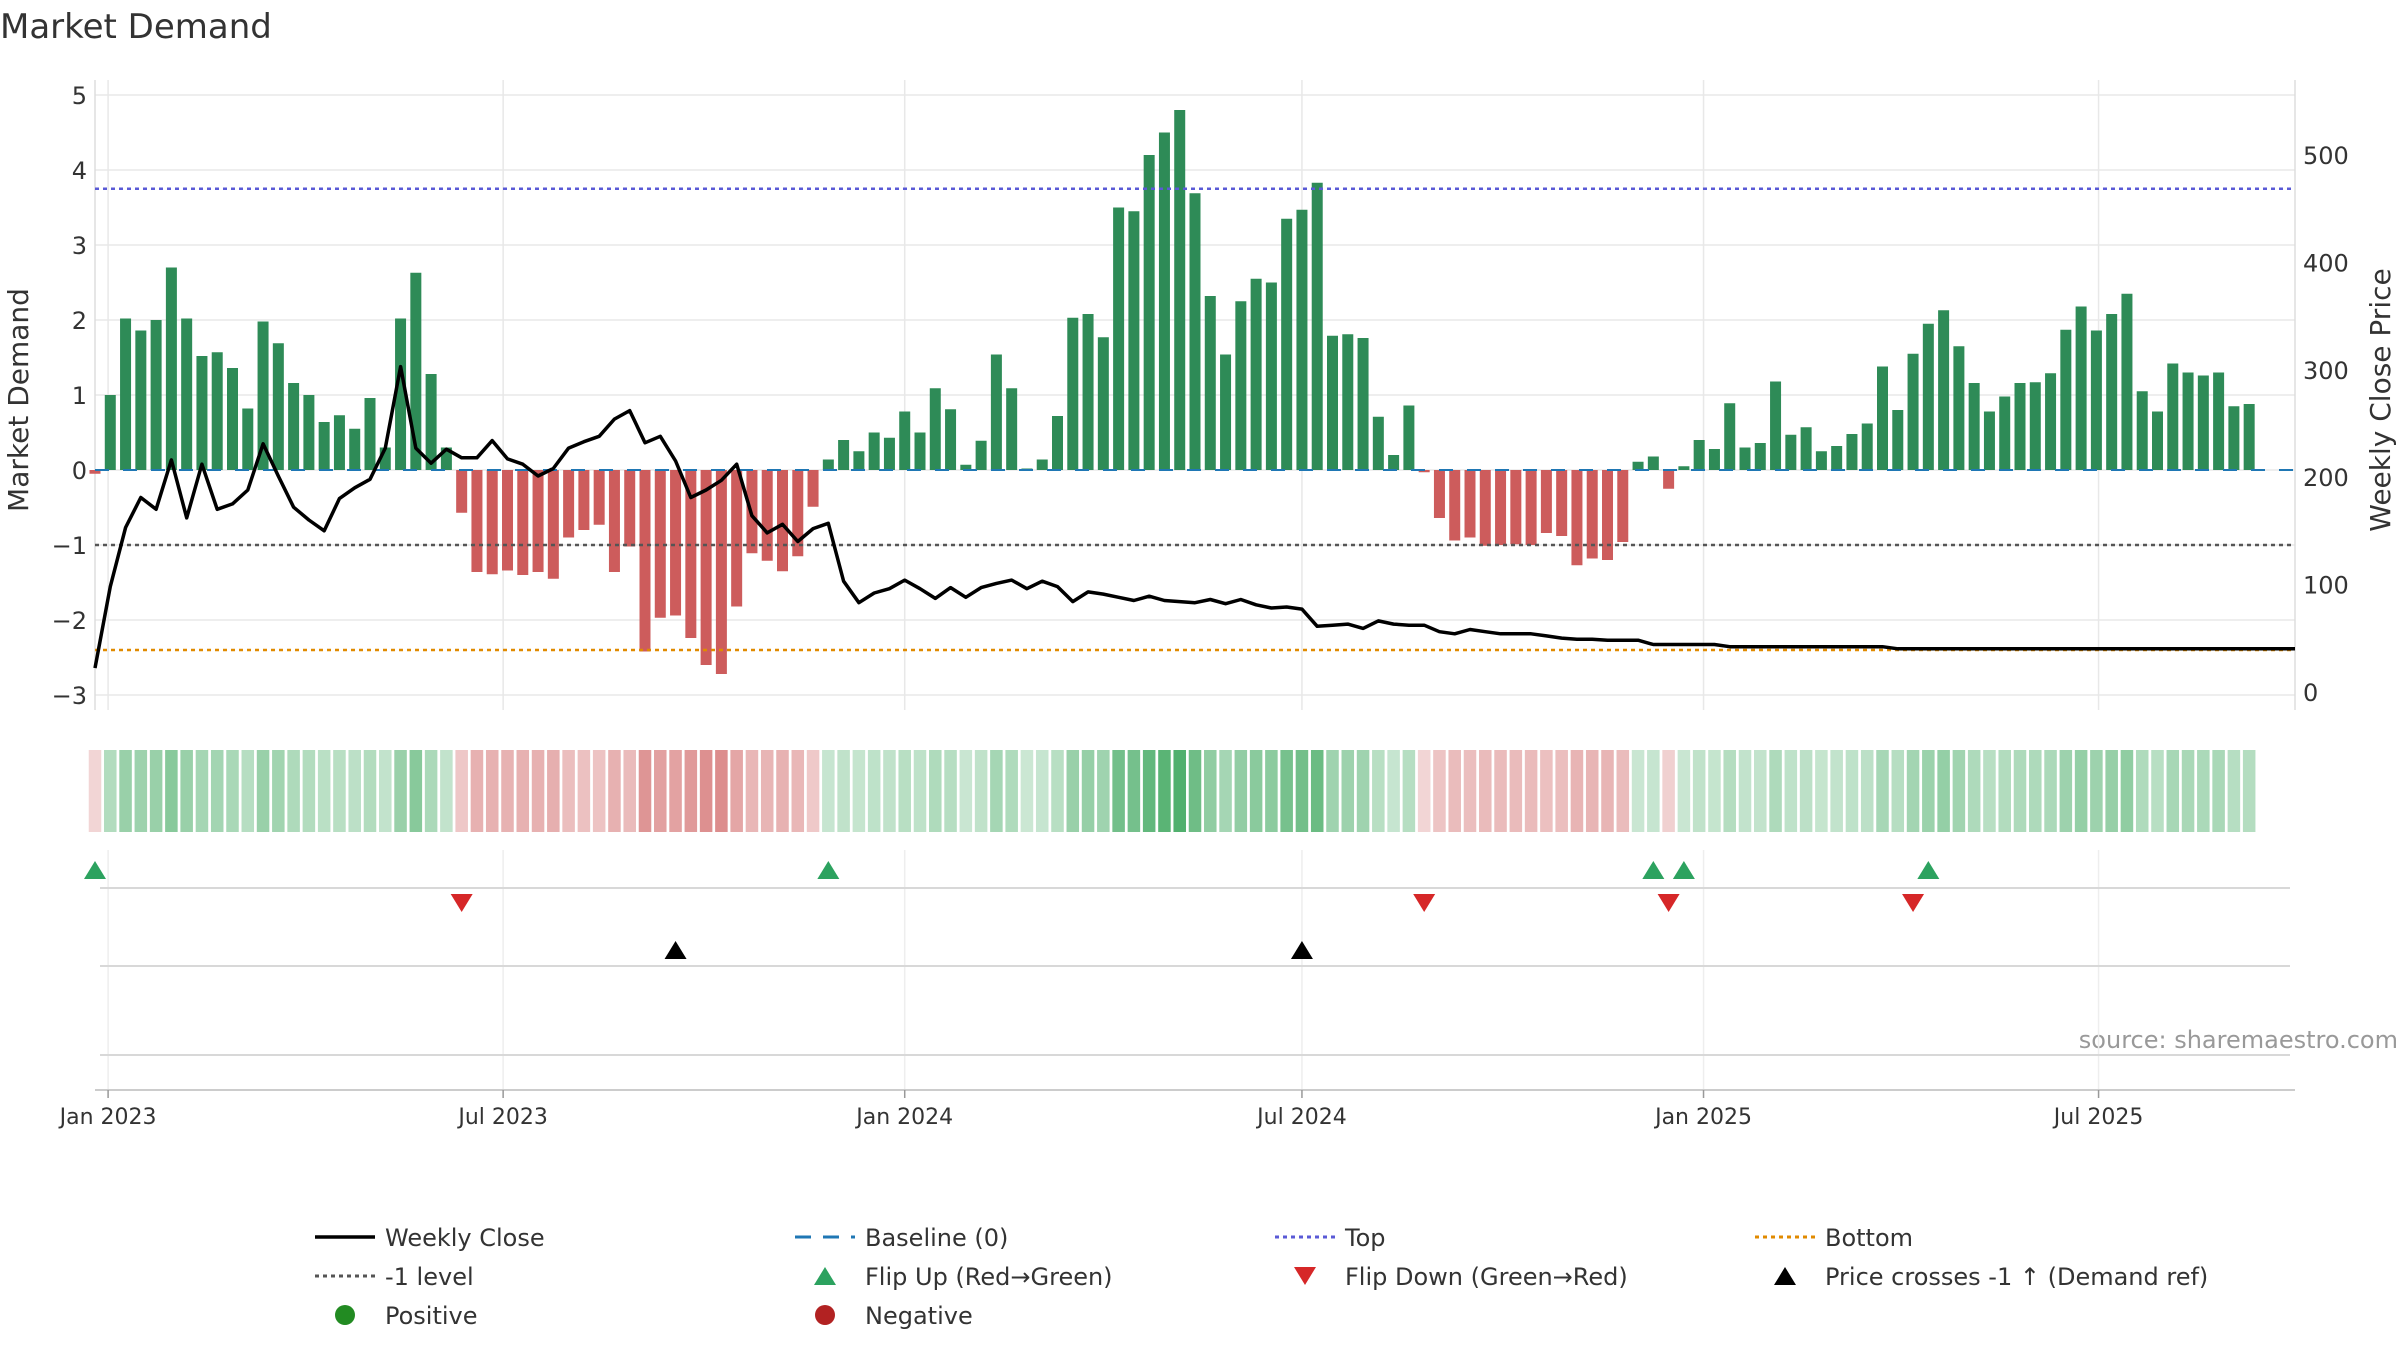 Image resolution: width=2400 pixels, height=1354 pixels. I want to click on flip-up-marker, so click(828, 870).